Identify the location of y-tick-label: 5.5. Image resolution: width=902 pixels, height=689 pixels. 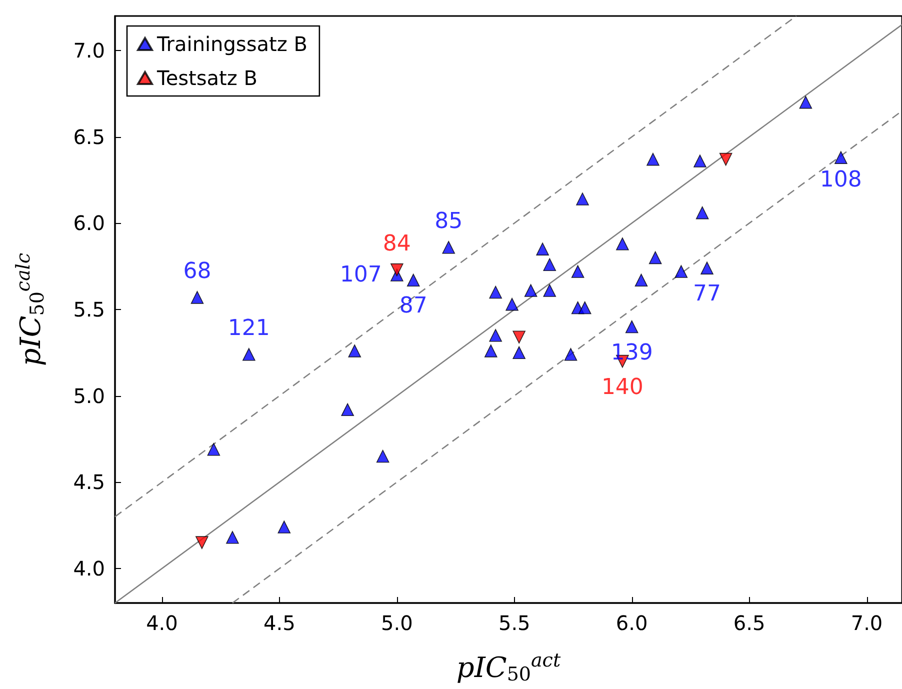
(89, 310).